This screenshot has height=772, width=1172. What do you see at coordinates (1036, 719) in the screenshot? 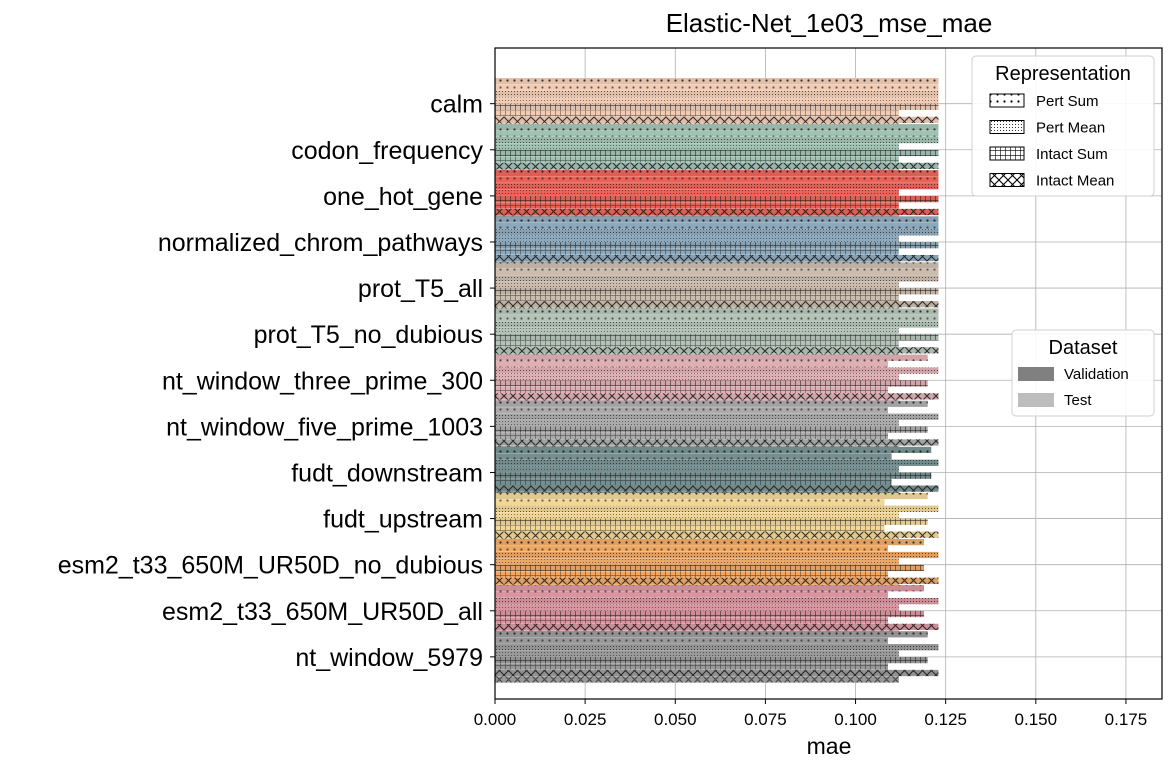
I see `x-tick-label: 0.150` at bounding box center [1036, 719].